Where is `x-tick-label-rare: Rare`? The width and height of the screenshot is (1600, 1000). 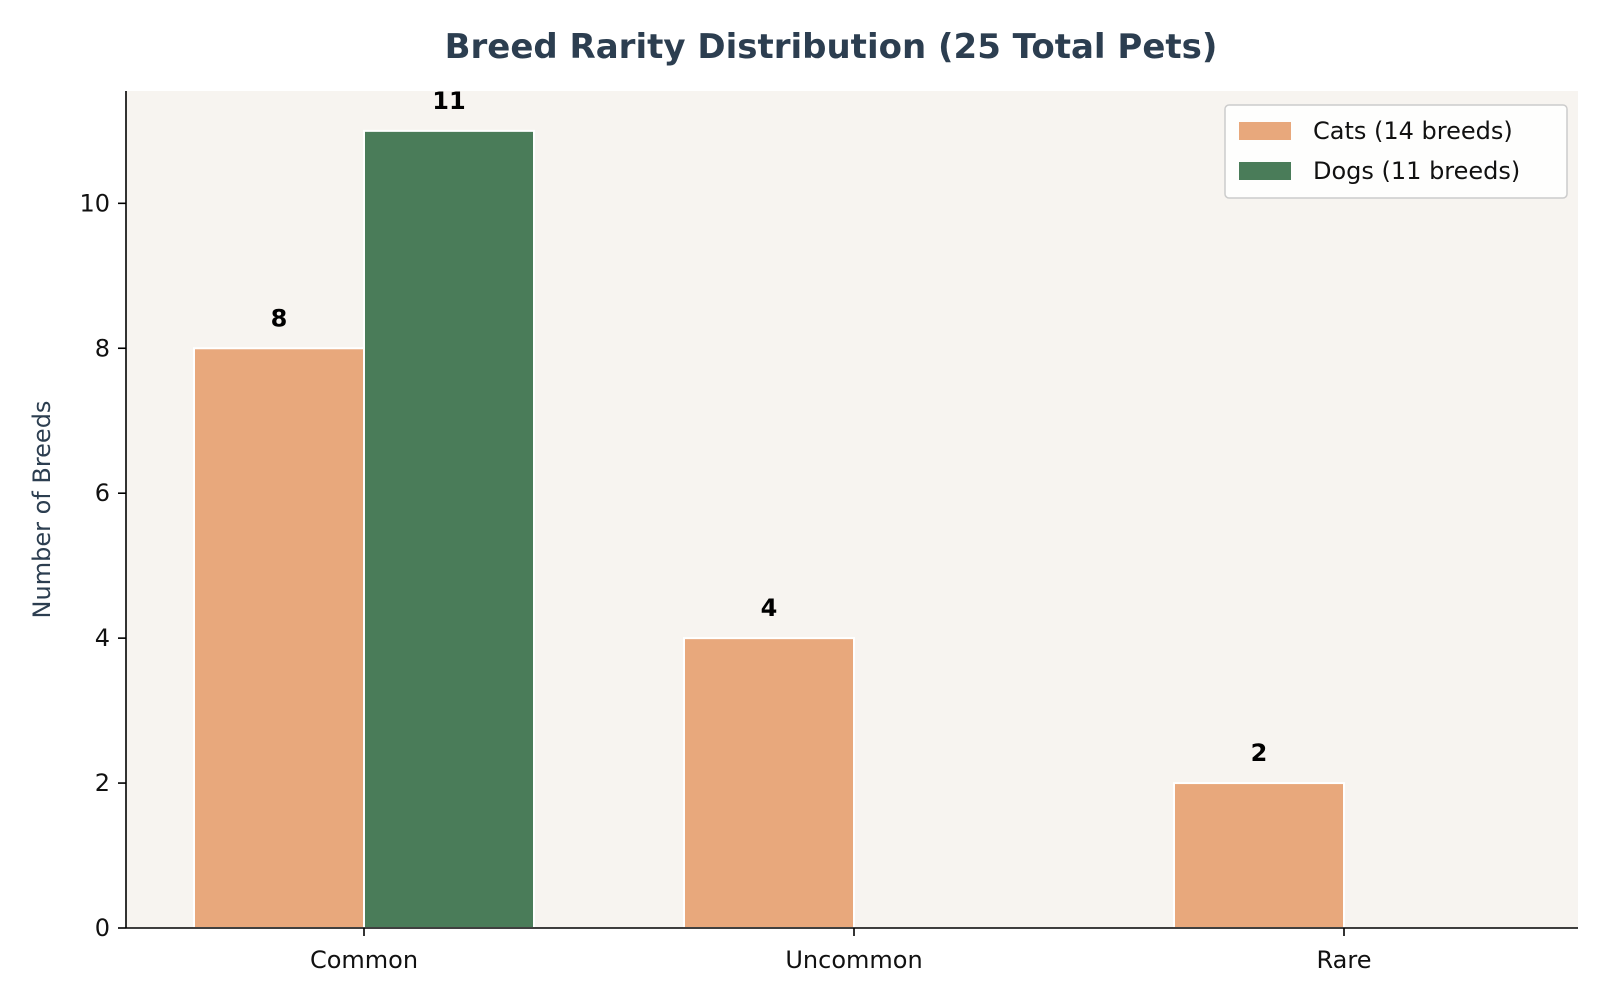 x-tick-label-rare: Rare is located at coordinates (1344, 960).